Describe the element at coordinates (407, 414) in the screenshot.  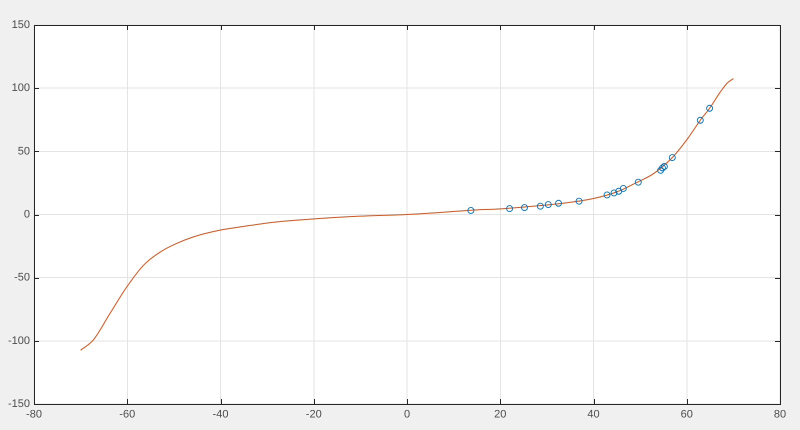
I see `x-tick-label: 0` at that location.